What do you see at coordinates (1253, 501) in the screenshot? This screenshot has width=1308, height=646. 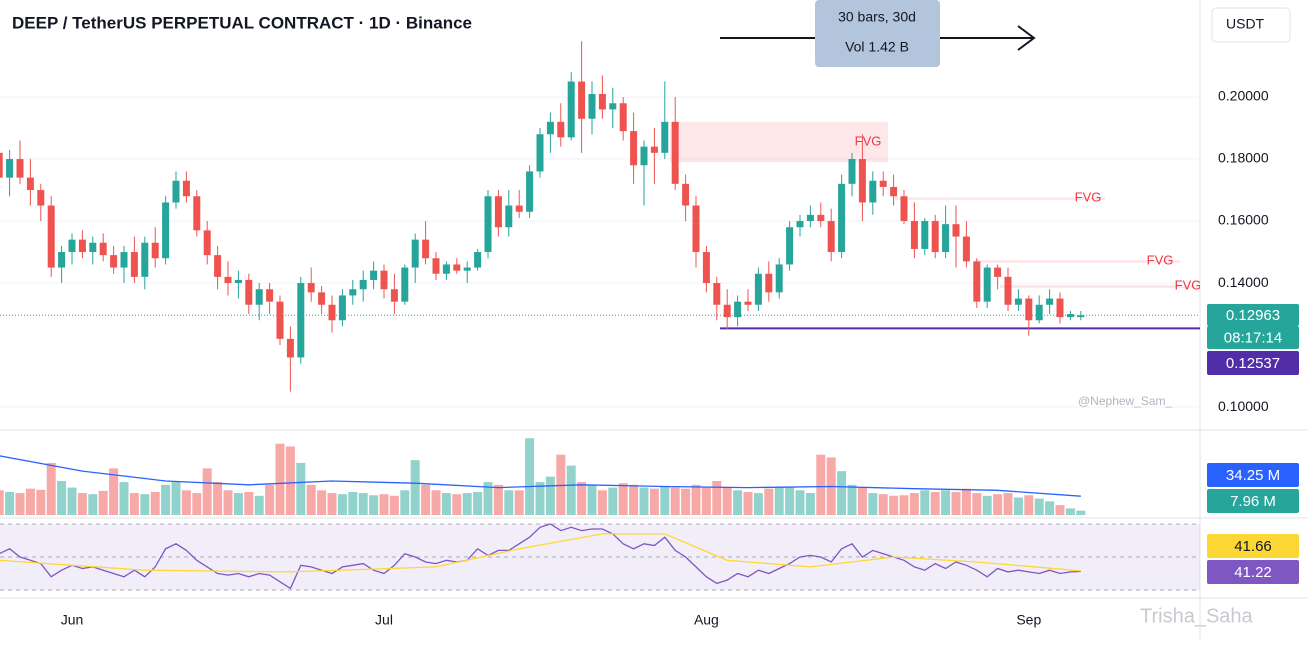 I see `volume-last-label-bg` at bounding box center [1253, 501].